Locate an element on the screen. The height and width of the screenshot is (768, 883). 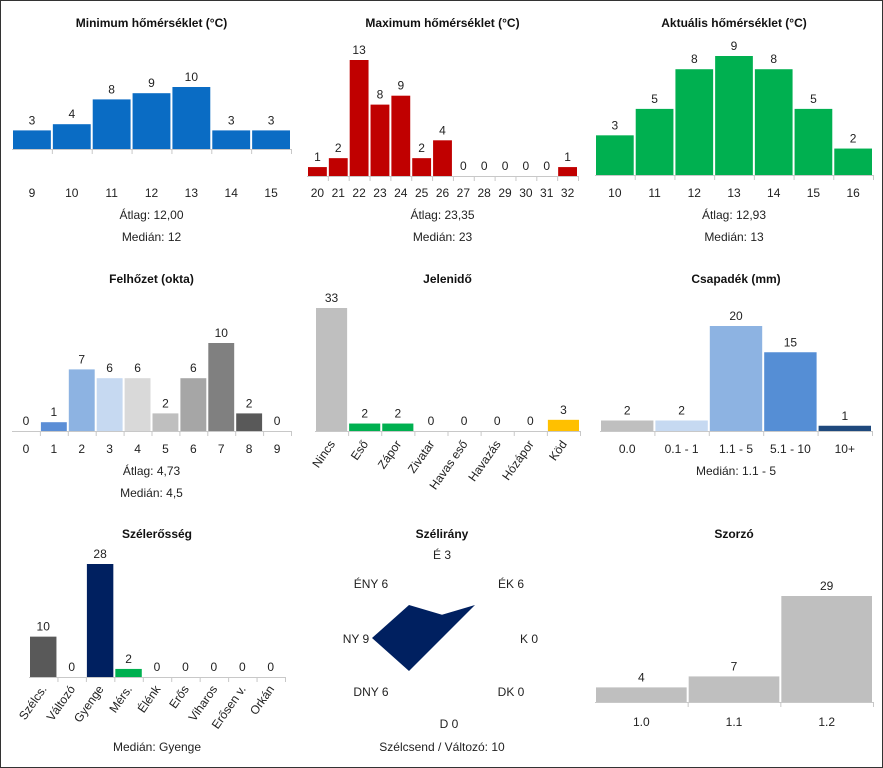
wind-direction-area is located at coordinates (423, 638).